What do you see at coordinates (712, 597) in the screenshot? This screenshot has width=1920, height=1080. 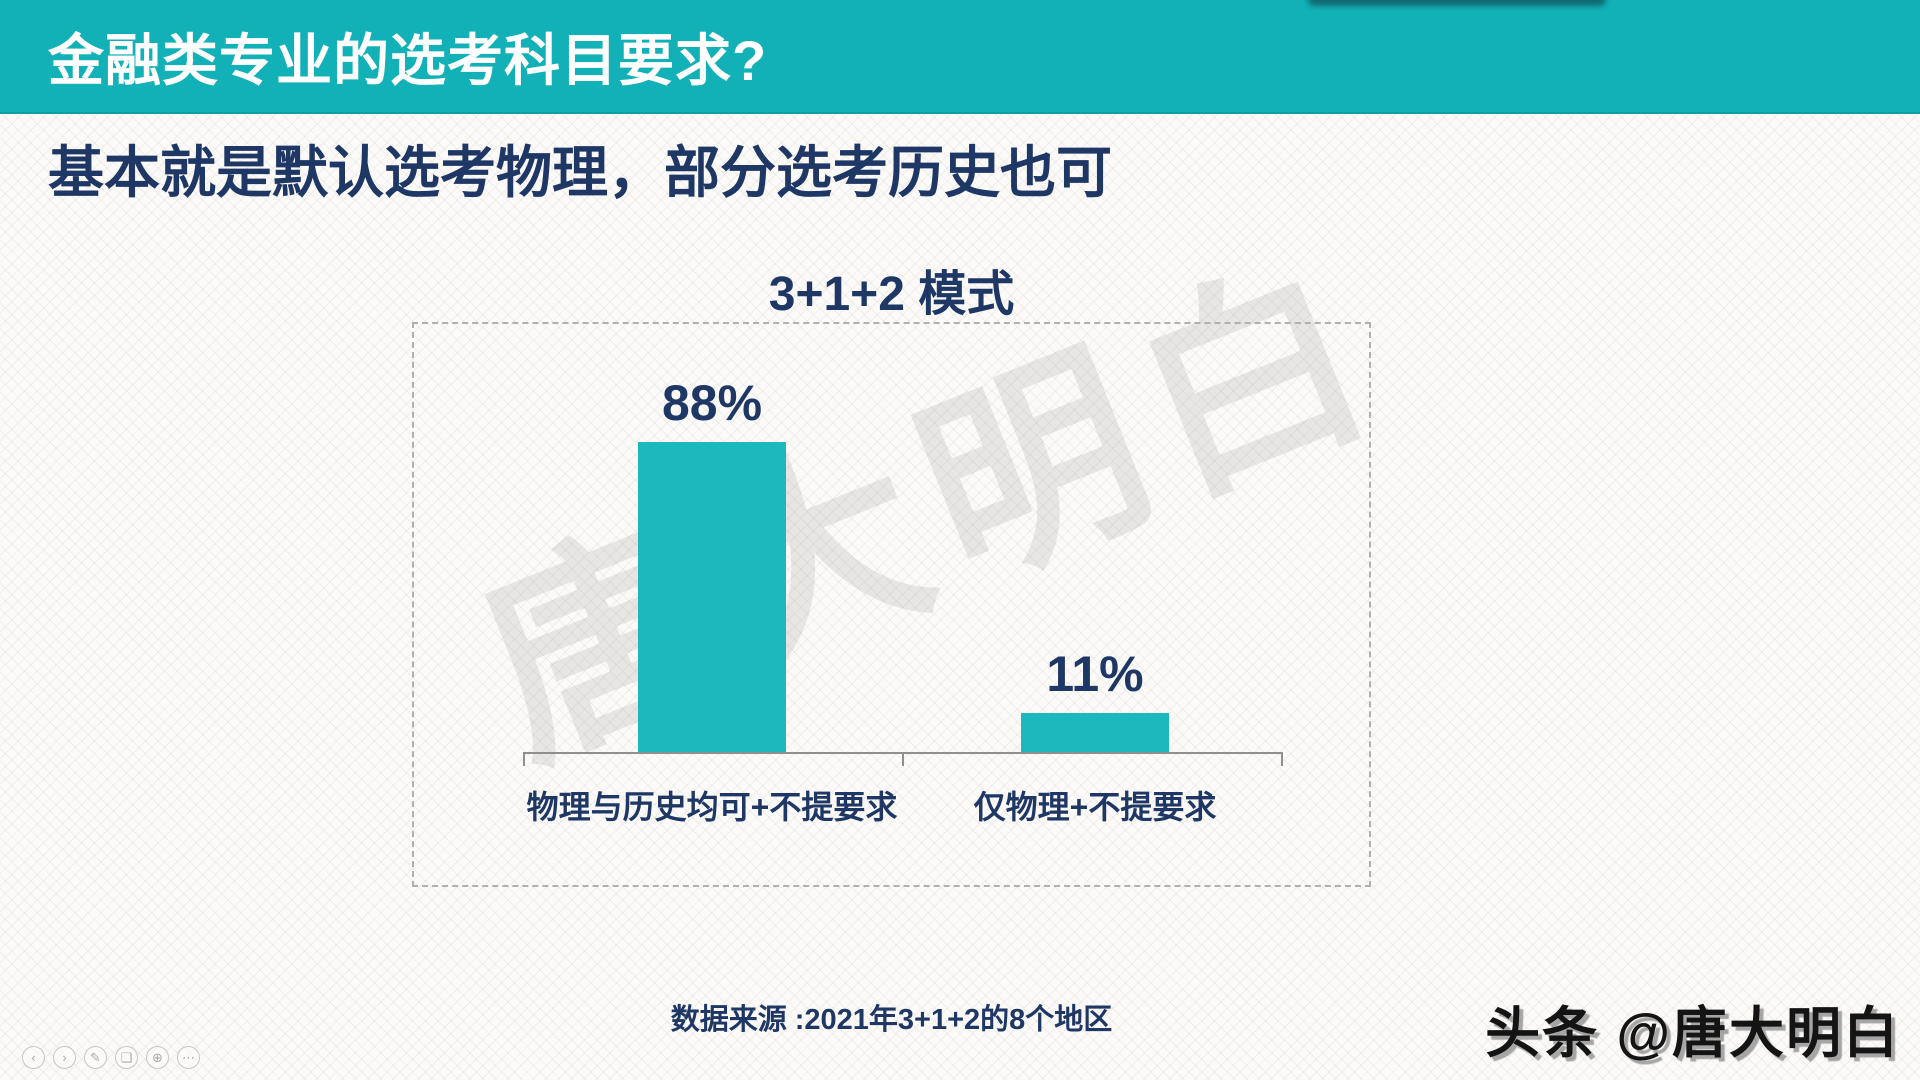 I see `bar-physics-or-history` at bounding box center [712, 597].